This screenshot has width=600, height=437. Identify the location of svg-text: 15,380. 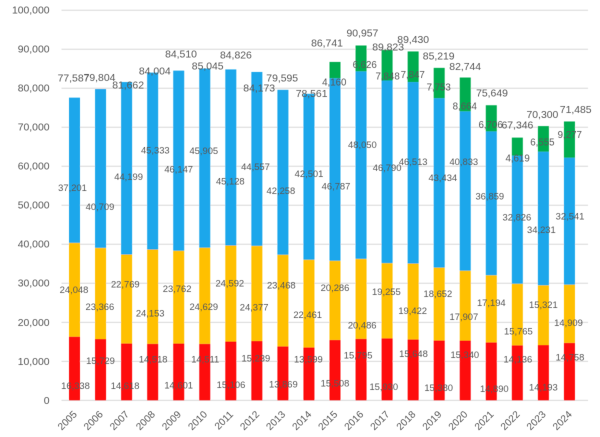
(438, 387).